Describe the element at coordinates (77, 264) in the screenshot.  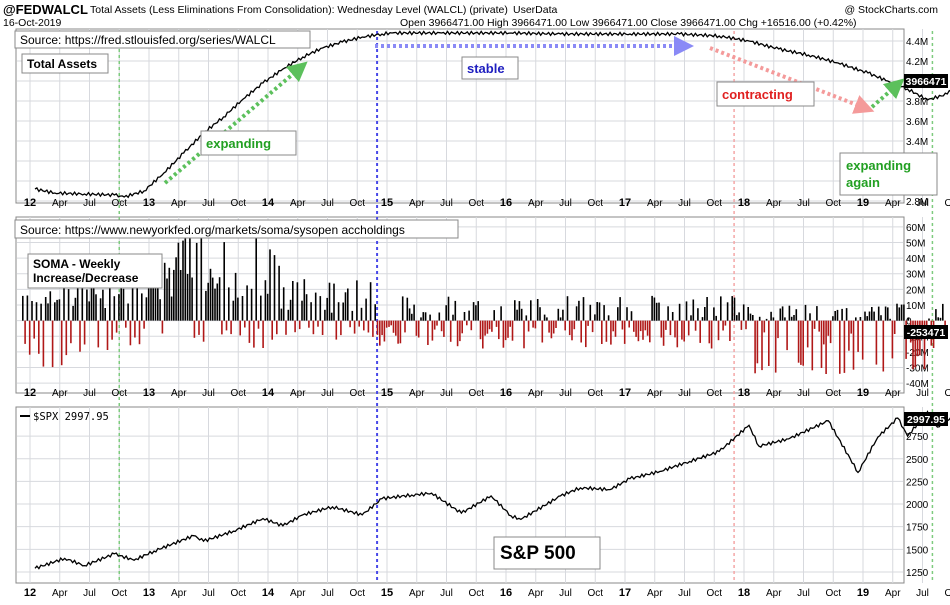
I see `title-soma-1: SOMA - Weekly` at that location.